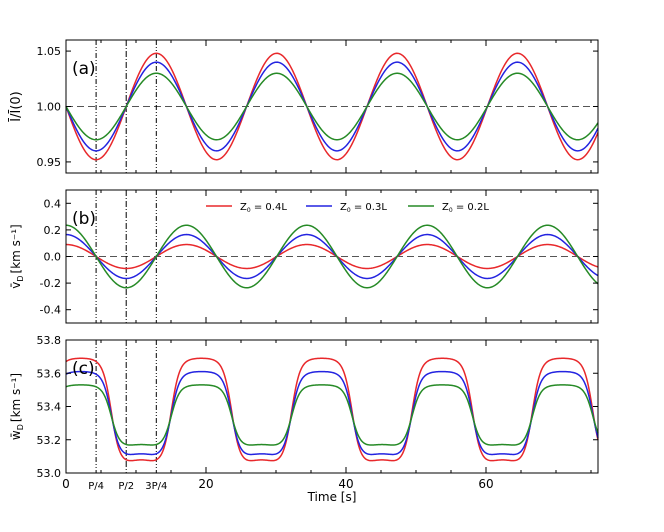  I want to click on legend-entry-z0-0.4L: Z0 = 0.4L, so click(246, 208).